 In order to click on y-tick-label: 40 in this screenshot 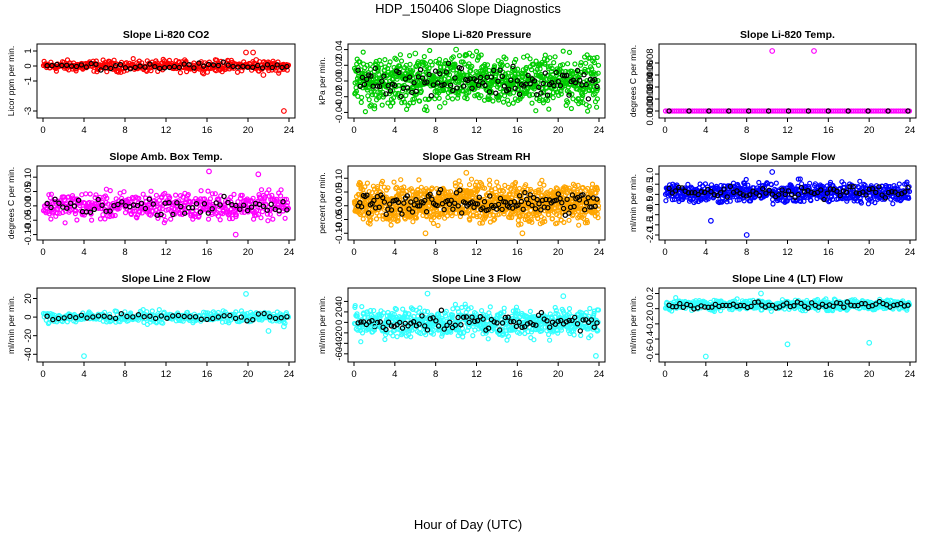, I will do `click(339, 301)`.